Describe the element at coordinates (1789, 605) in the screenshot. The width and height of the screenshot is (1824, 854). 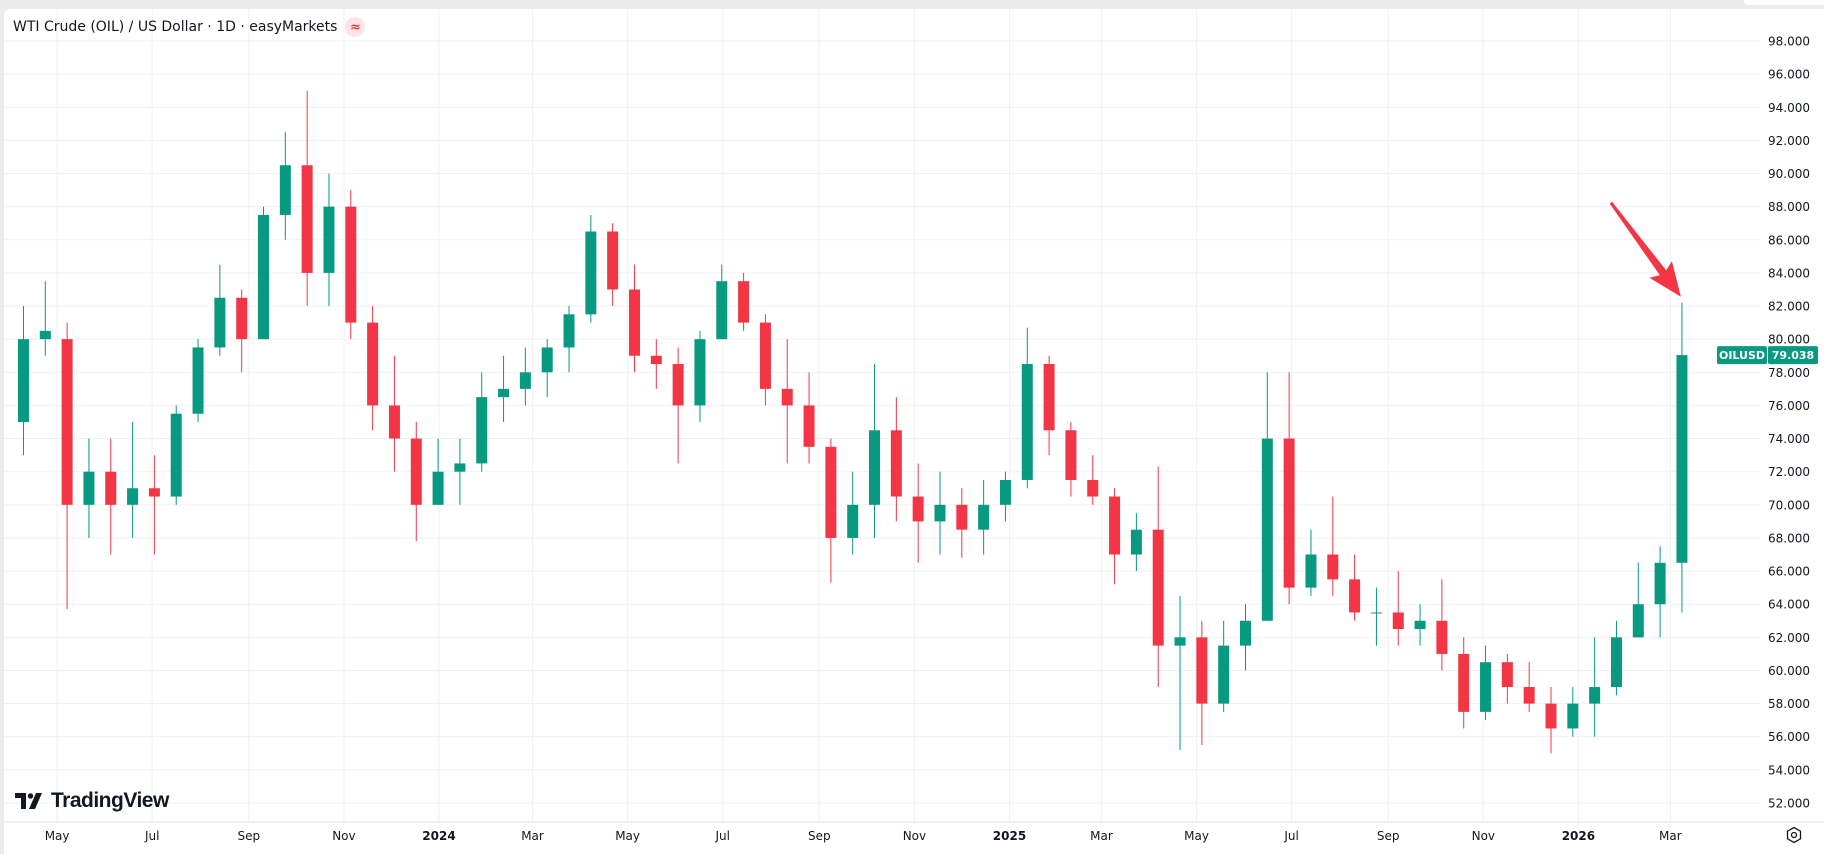
I see `y-tick-label: 64.000` at that location.